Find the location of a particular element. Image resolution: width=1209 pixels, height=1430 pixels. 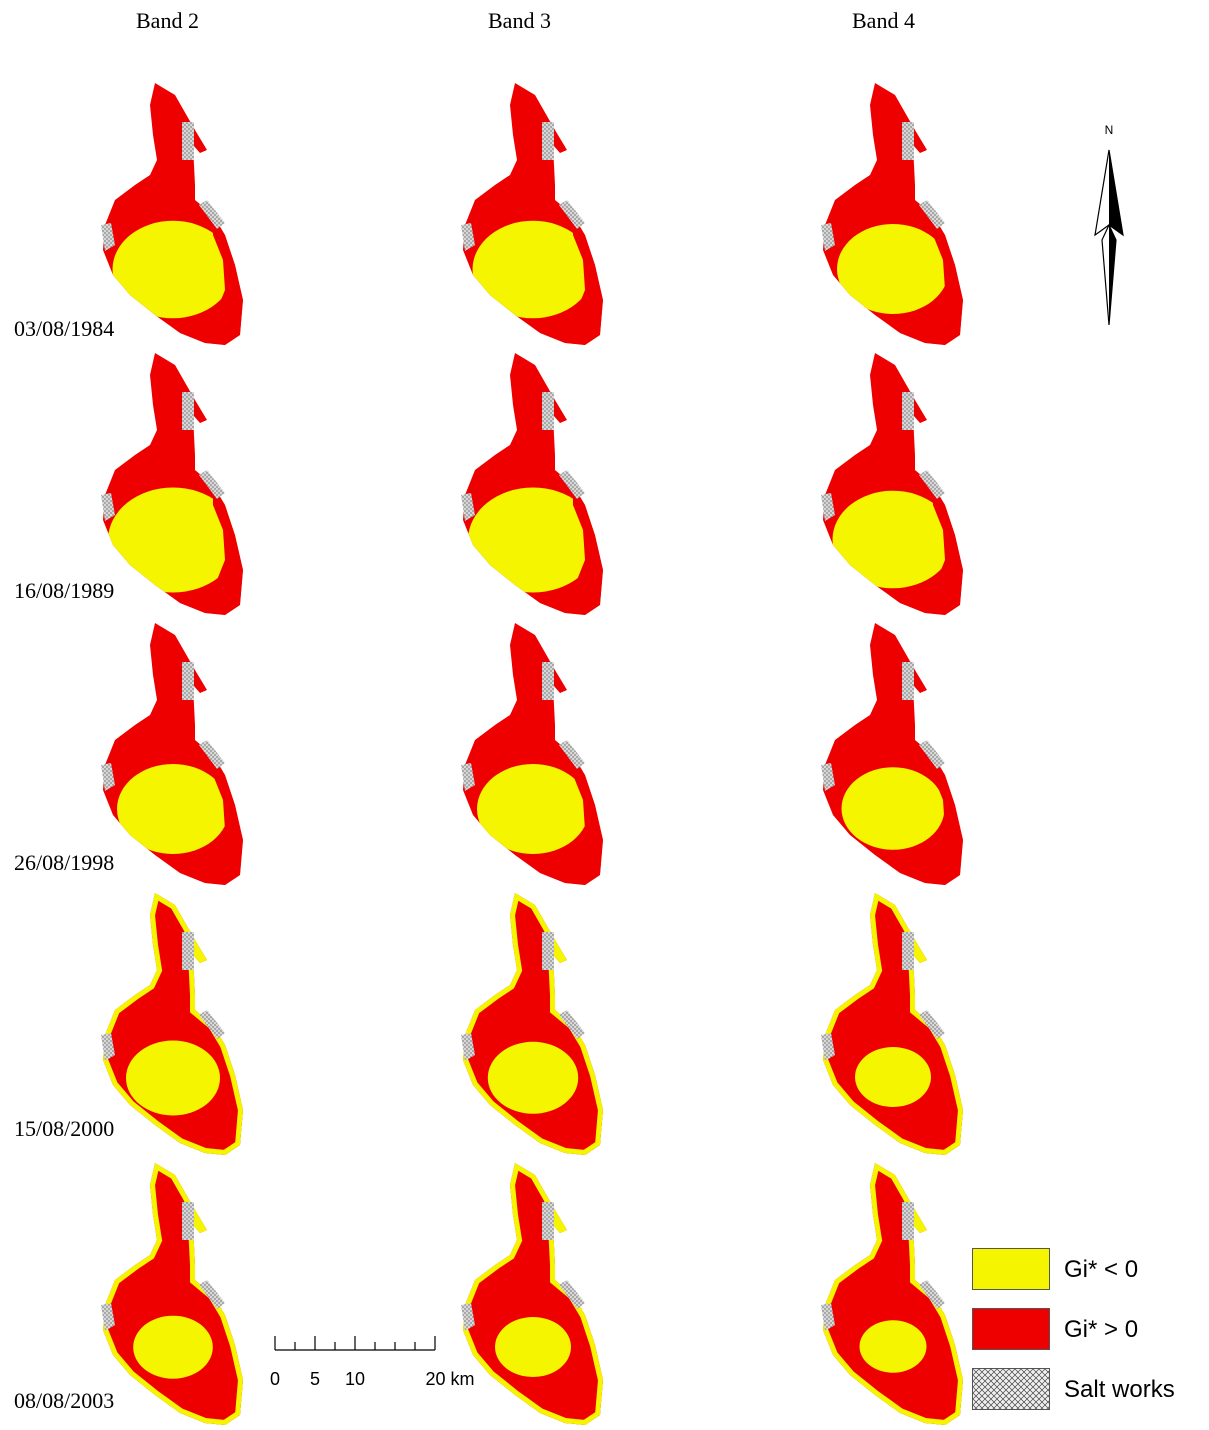

legend-swatch-crosshatch is located at coordinates (1011, 1389).